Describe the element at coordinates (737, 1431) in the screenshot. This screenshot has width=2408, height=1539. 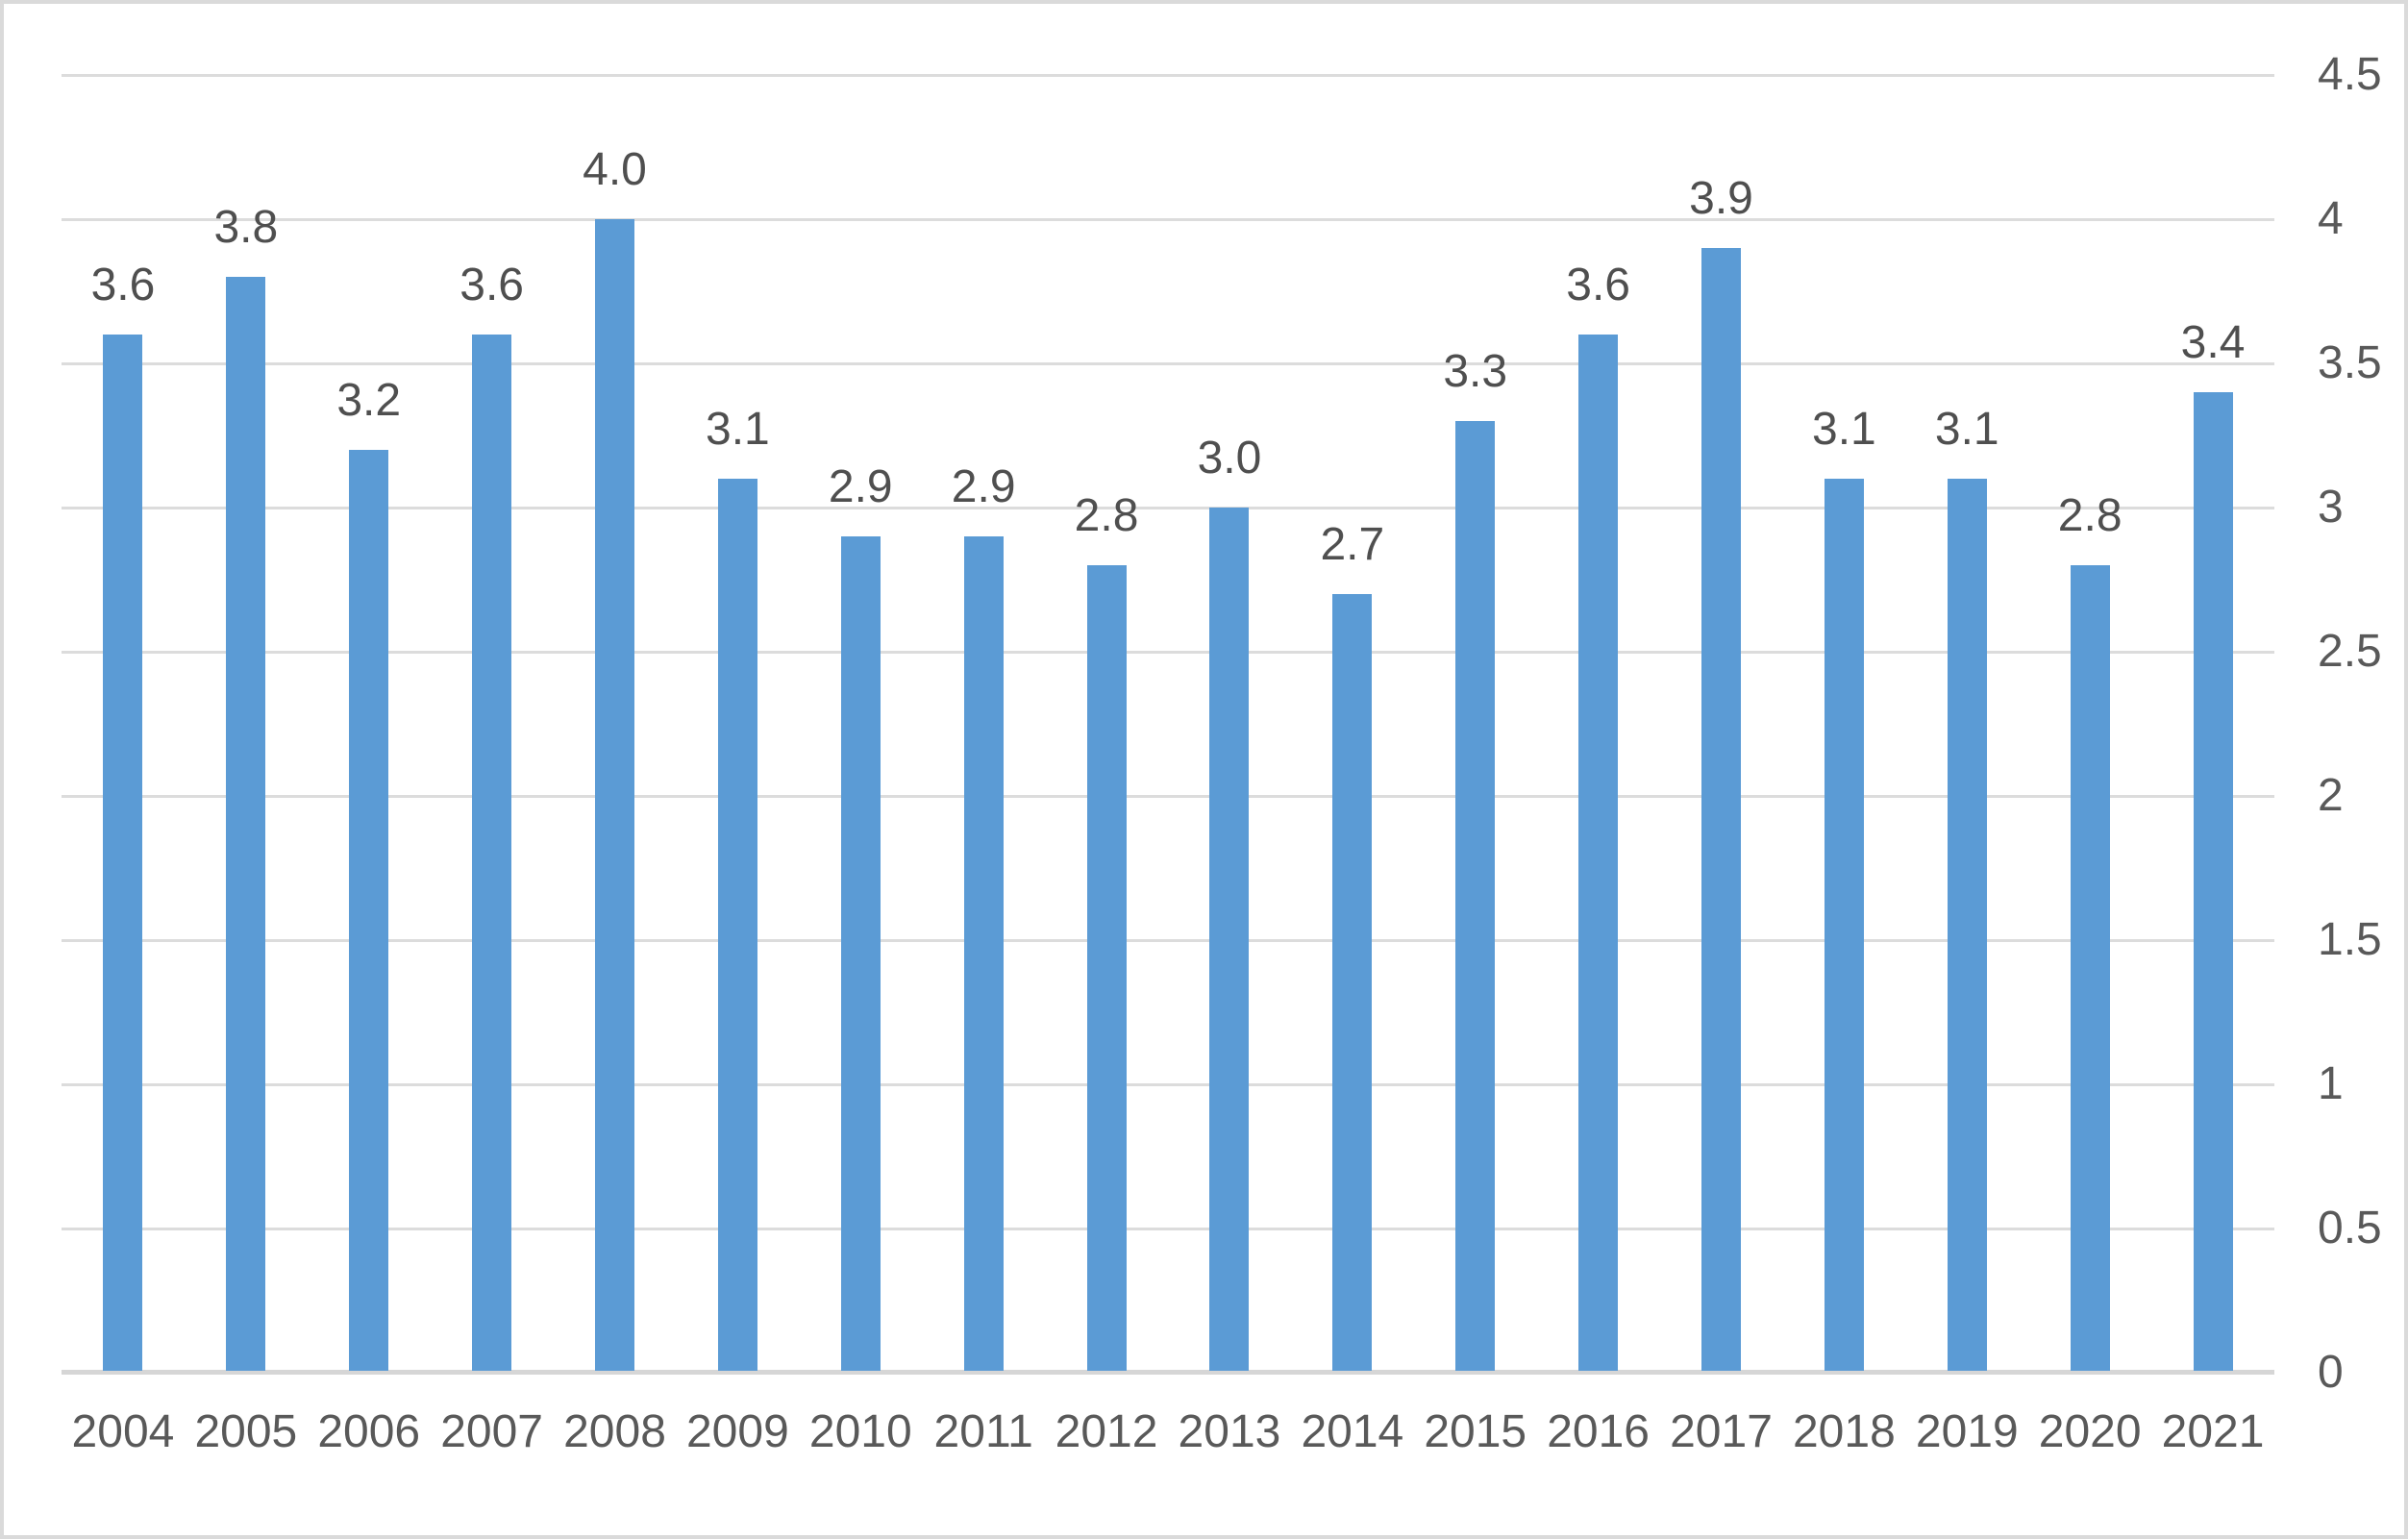
I see `x-axis-label-2009: 2009` at that location.